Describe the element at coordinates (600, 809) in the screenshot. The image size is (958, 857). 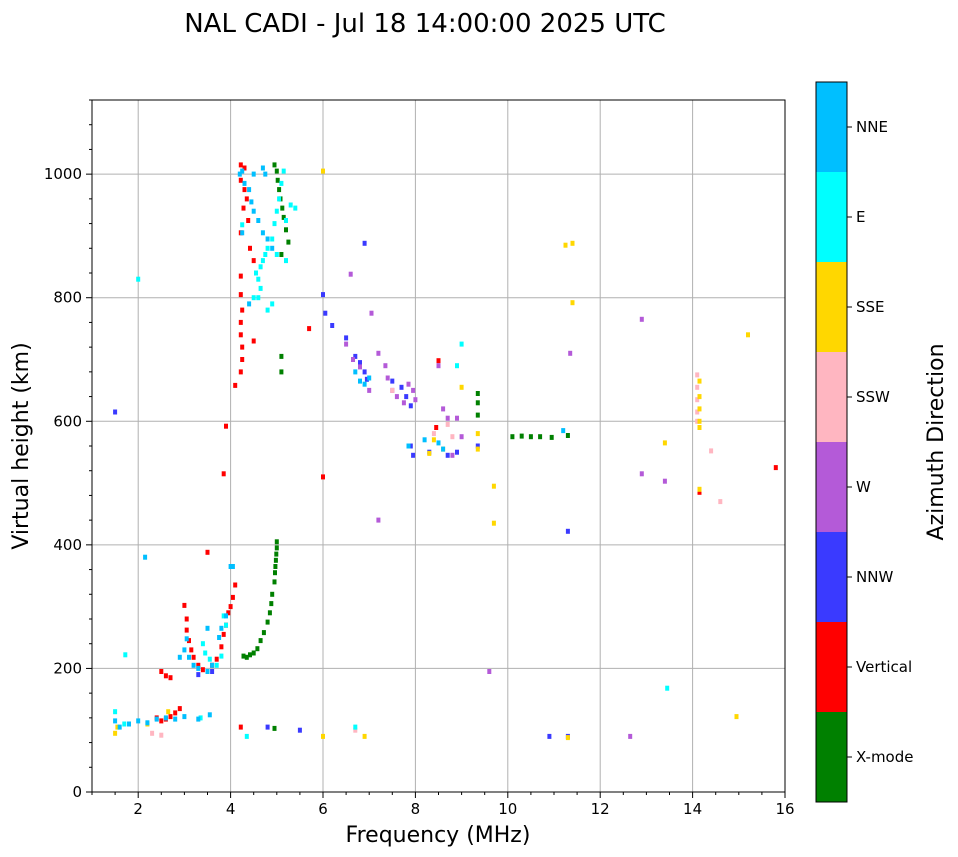
I see `x-tick-label: 12` at that location.